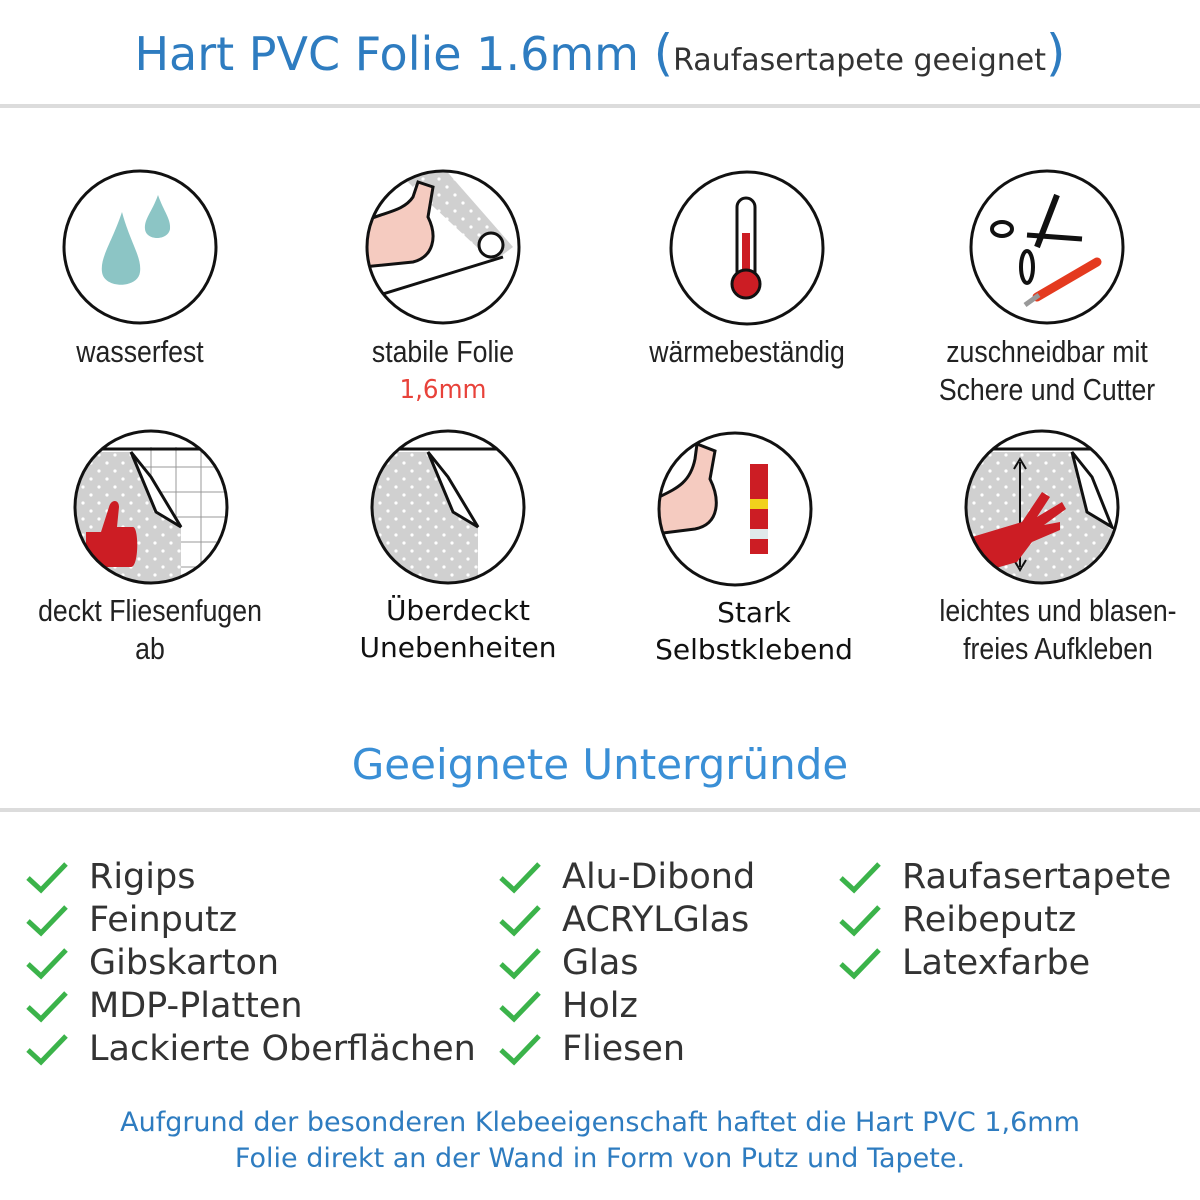 Image resolution: width=1200 pixels, height=1200 pixels. What do you see at coordinates (747, 248) in the screenshot?
I see `thermometer-icon` at bounding box center [747, 248].